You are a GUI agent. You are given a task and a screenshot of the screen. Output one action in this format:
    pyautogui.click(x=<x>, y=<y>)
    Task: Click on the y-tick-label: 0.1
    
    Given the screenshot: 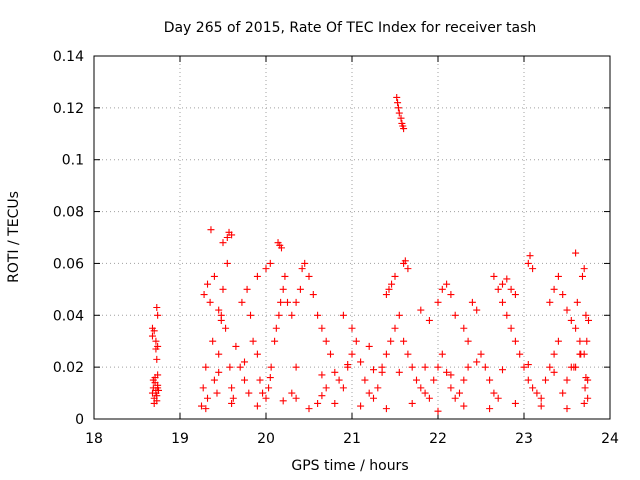 What is the action you would take?
    pyautogui.click(x=73, y=161)
    